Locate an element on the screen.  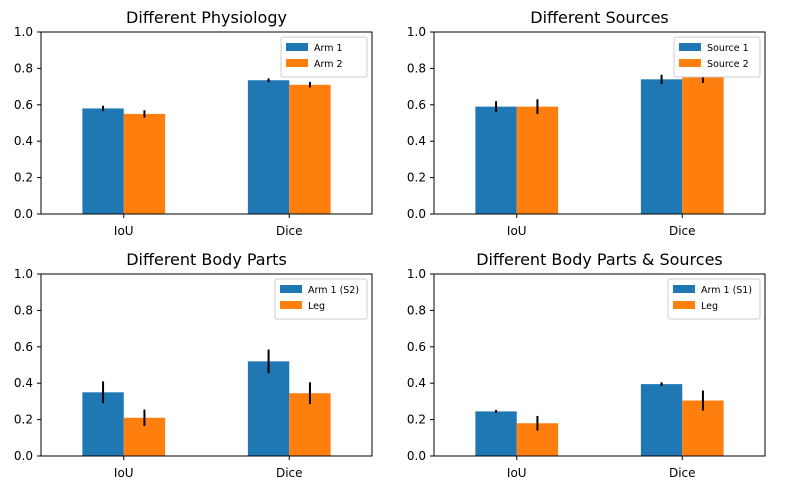
chart-title: Different Body Parts & Sources is located at coordinates (599, 259).